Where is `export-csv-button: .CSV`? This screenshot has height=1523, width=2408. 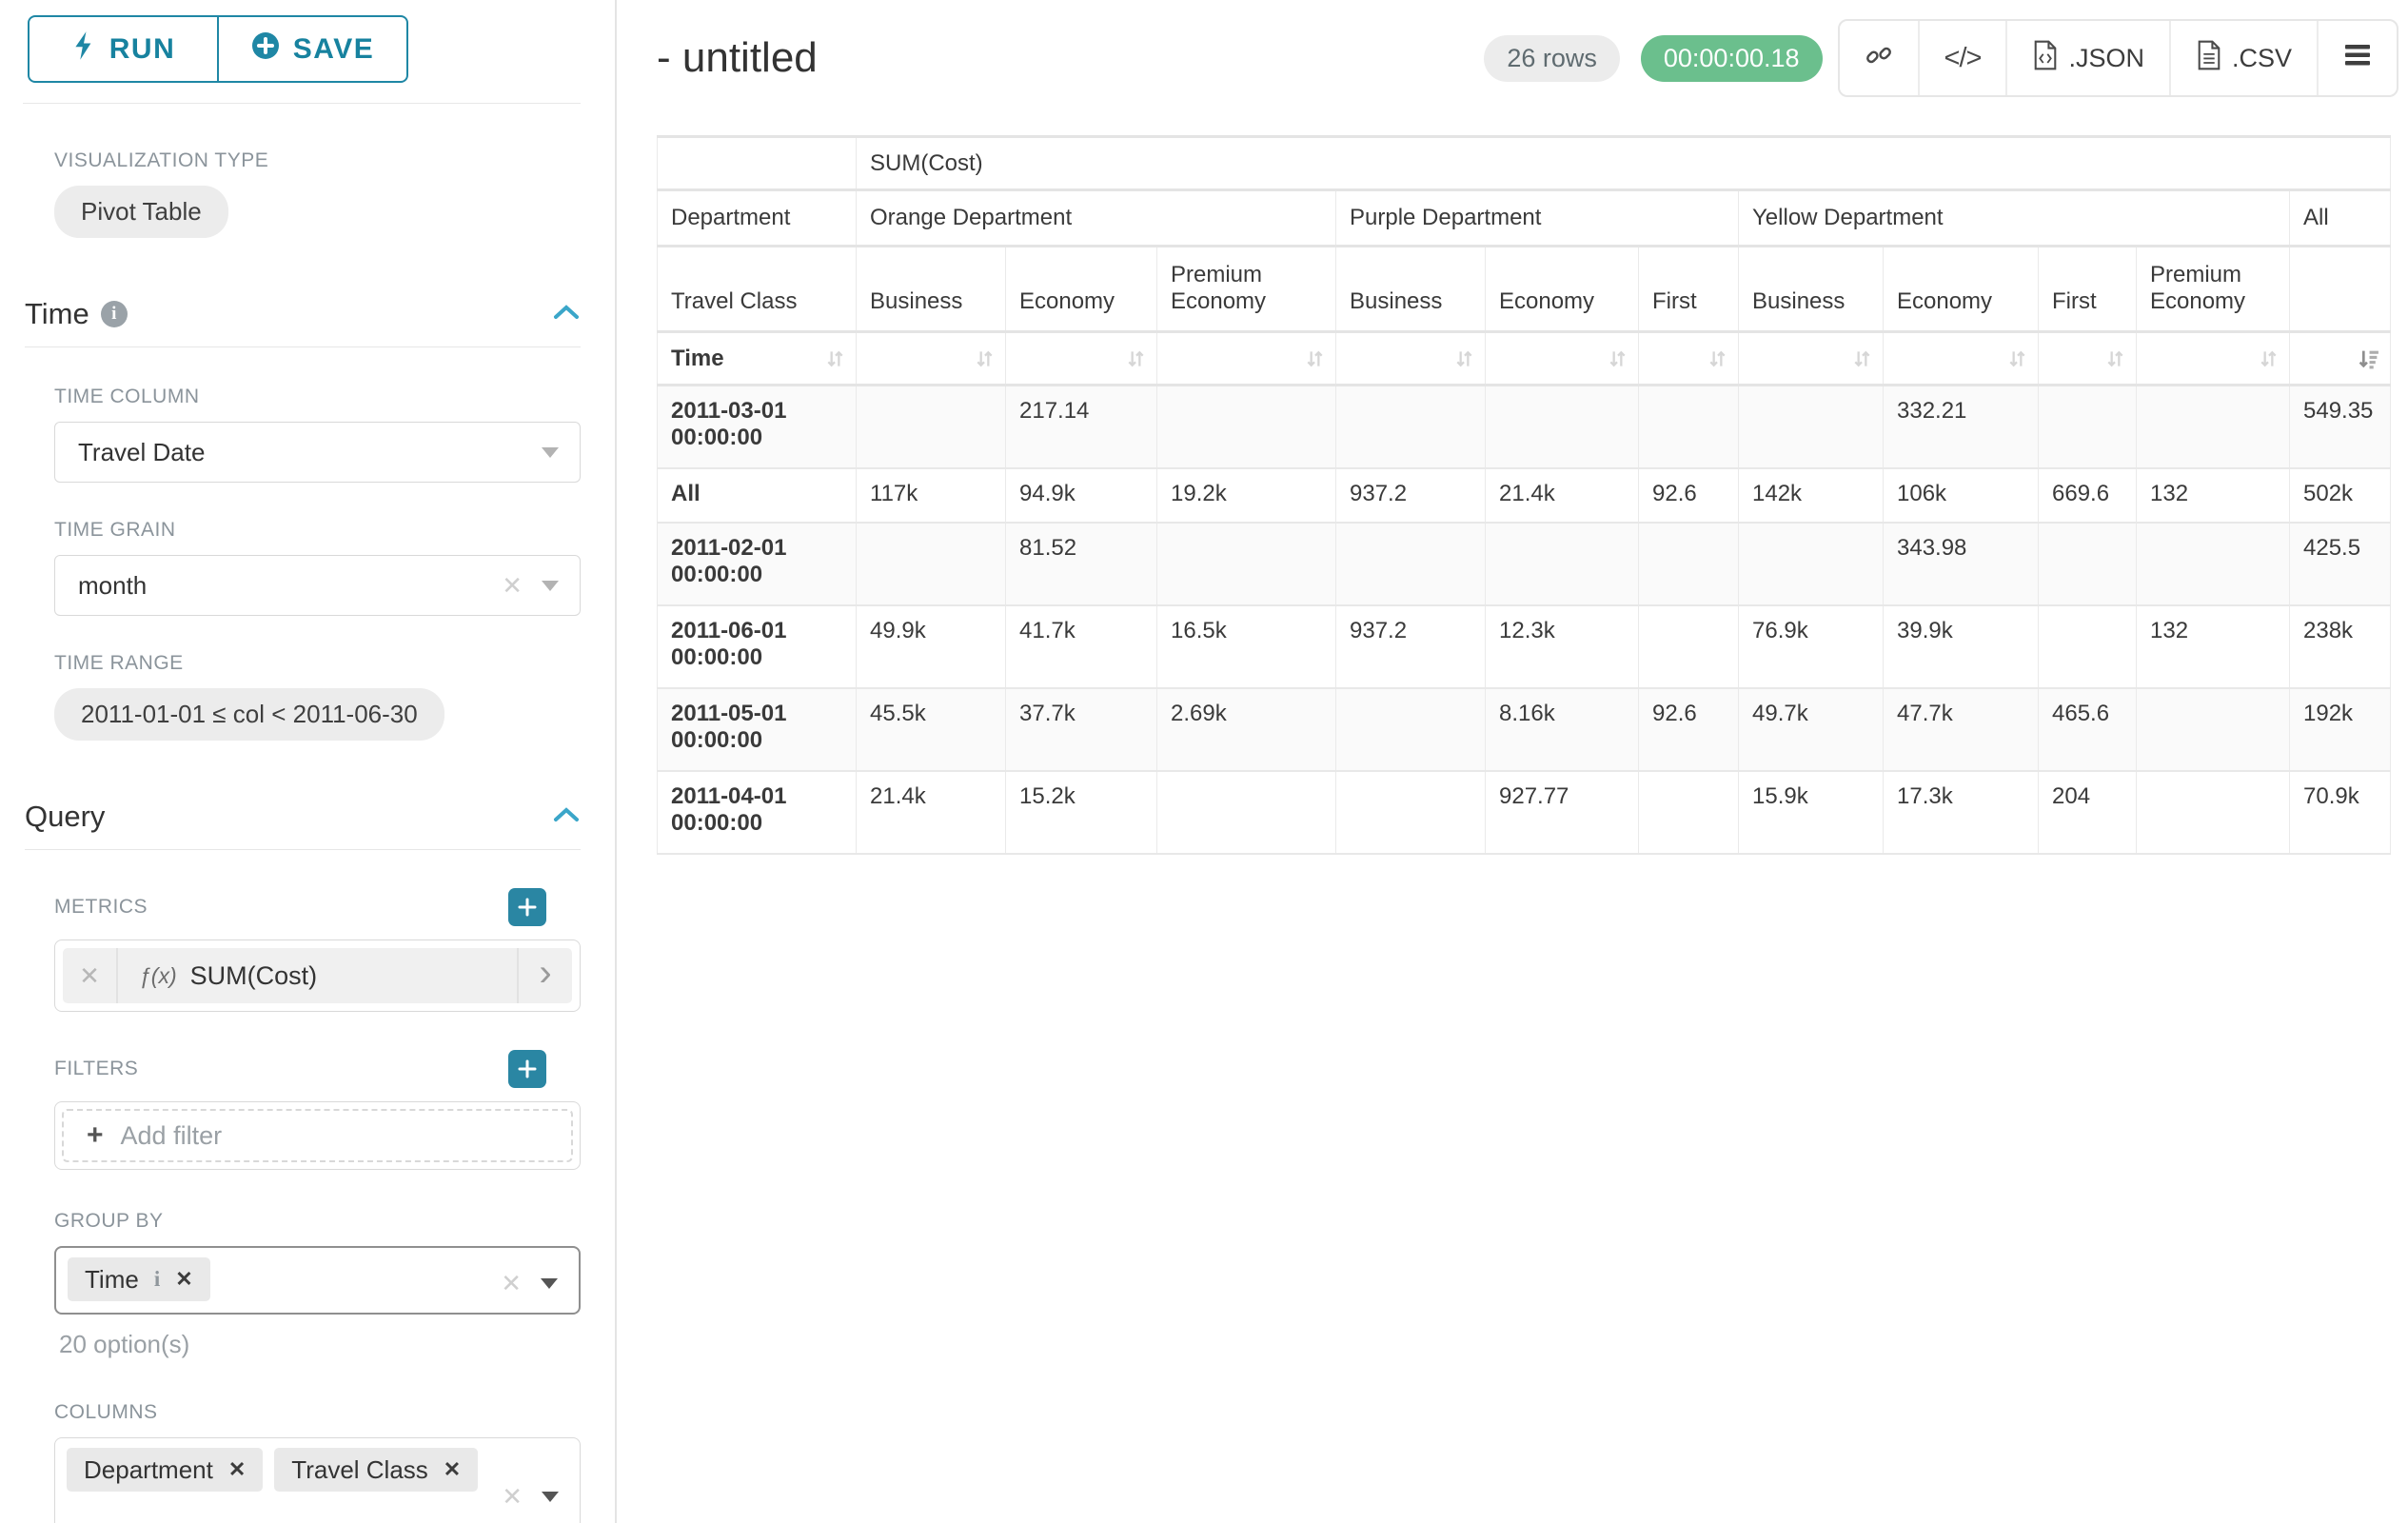
export-csv-button: .CSV is located at coordinates (2242, 58).